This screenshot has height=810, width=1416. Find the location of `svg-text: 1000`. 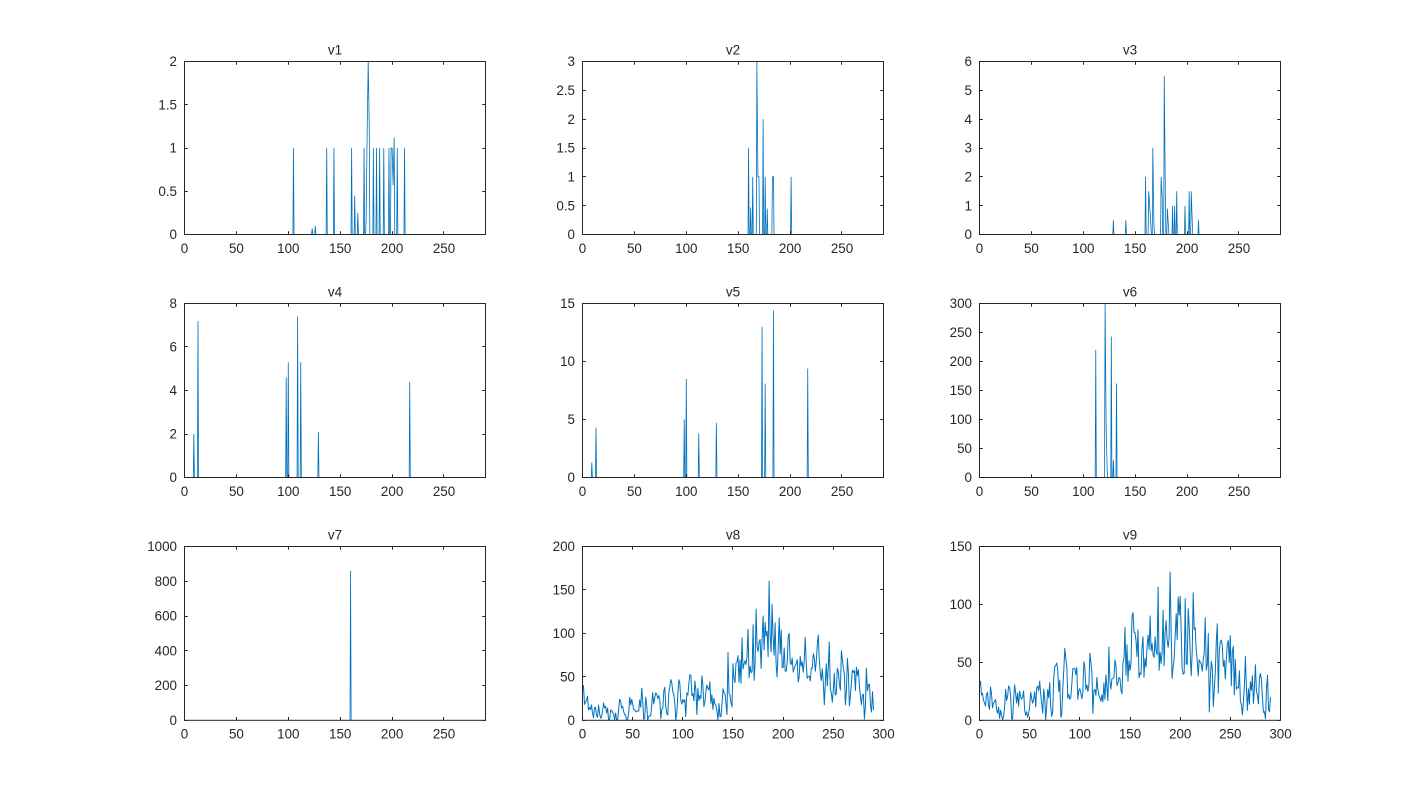

svg-text: 1000 is located at coordinates (162, 546).